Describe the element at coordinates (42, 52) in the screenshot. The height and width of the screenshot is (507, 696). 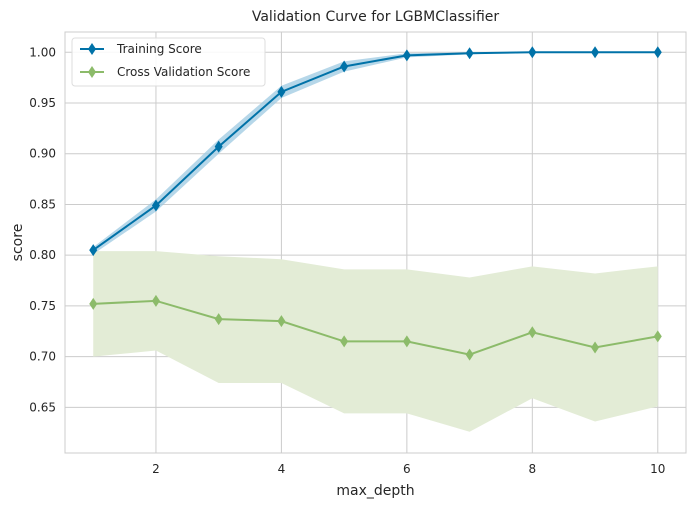
I see `y-tick-label: 1.00` at that location.